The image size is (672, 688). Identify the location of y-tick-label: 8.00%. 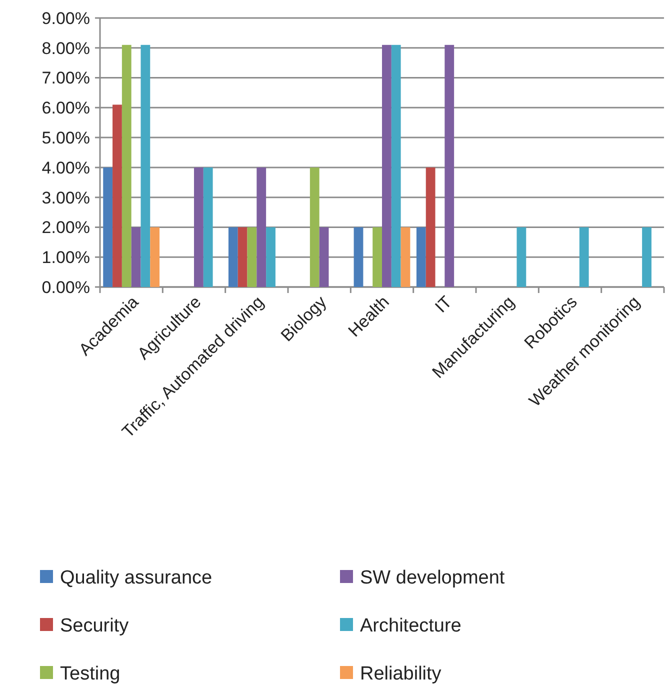
(66, 48).